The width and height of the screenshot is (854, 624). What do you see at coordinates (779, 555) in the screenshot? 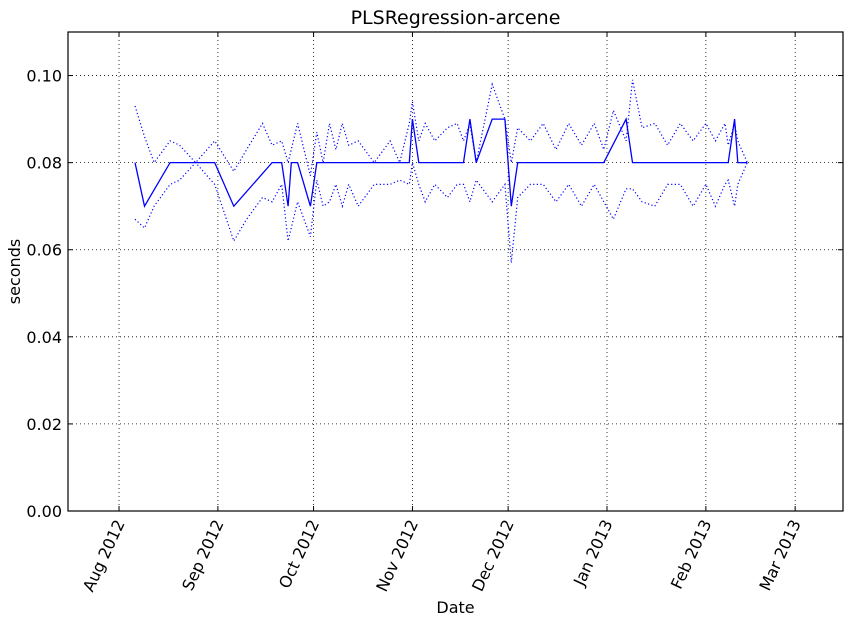
I see `x-tick-label: Mar 2013` at bounding box center [779, 555].